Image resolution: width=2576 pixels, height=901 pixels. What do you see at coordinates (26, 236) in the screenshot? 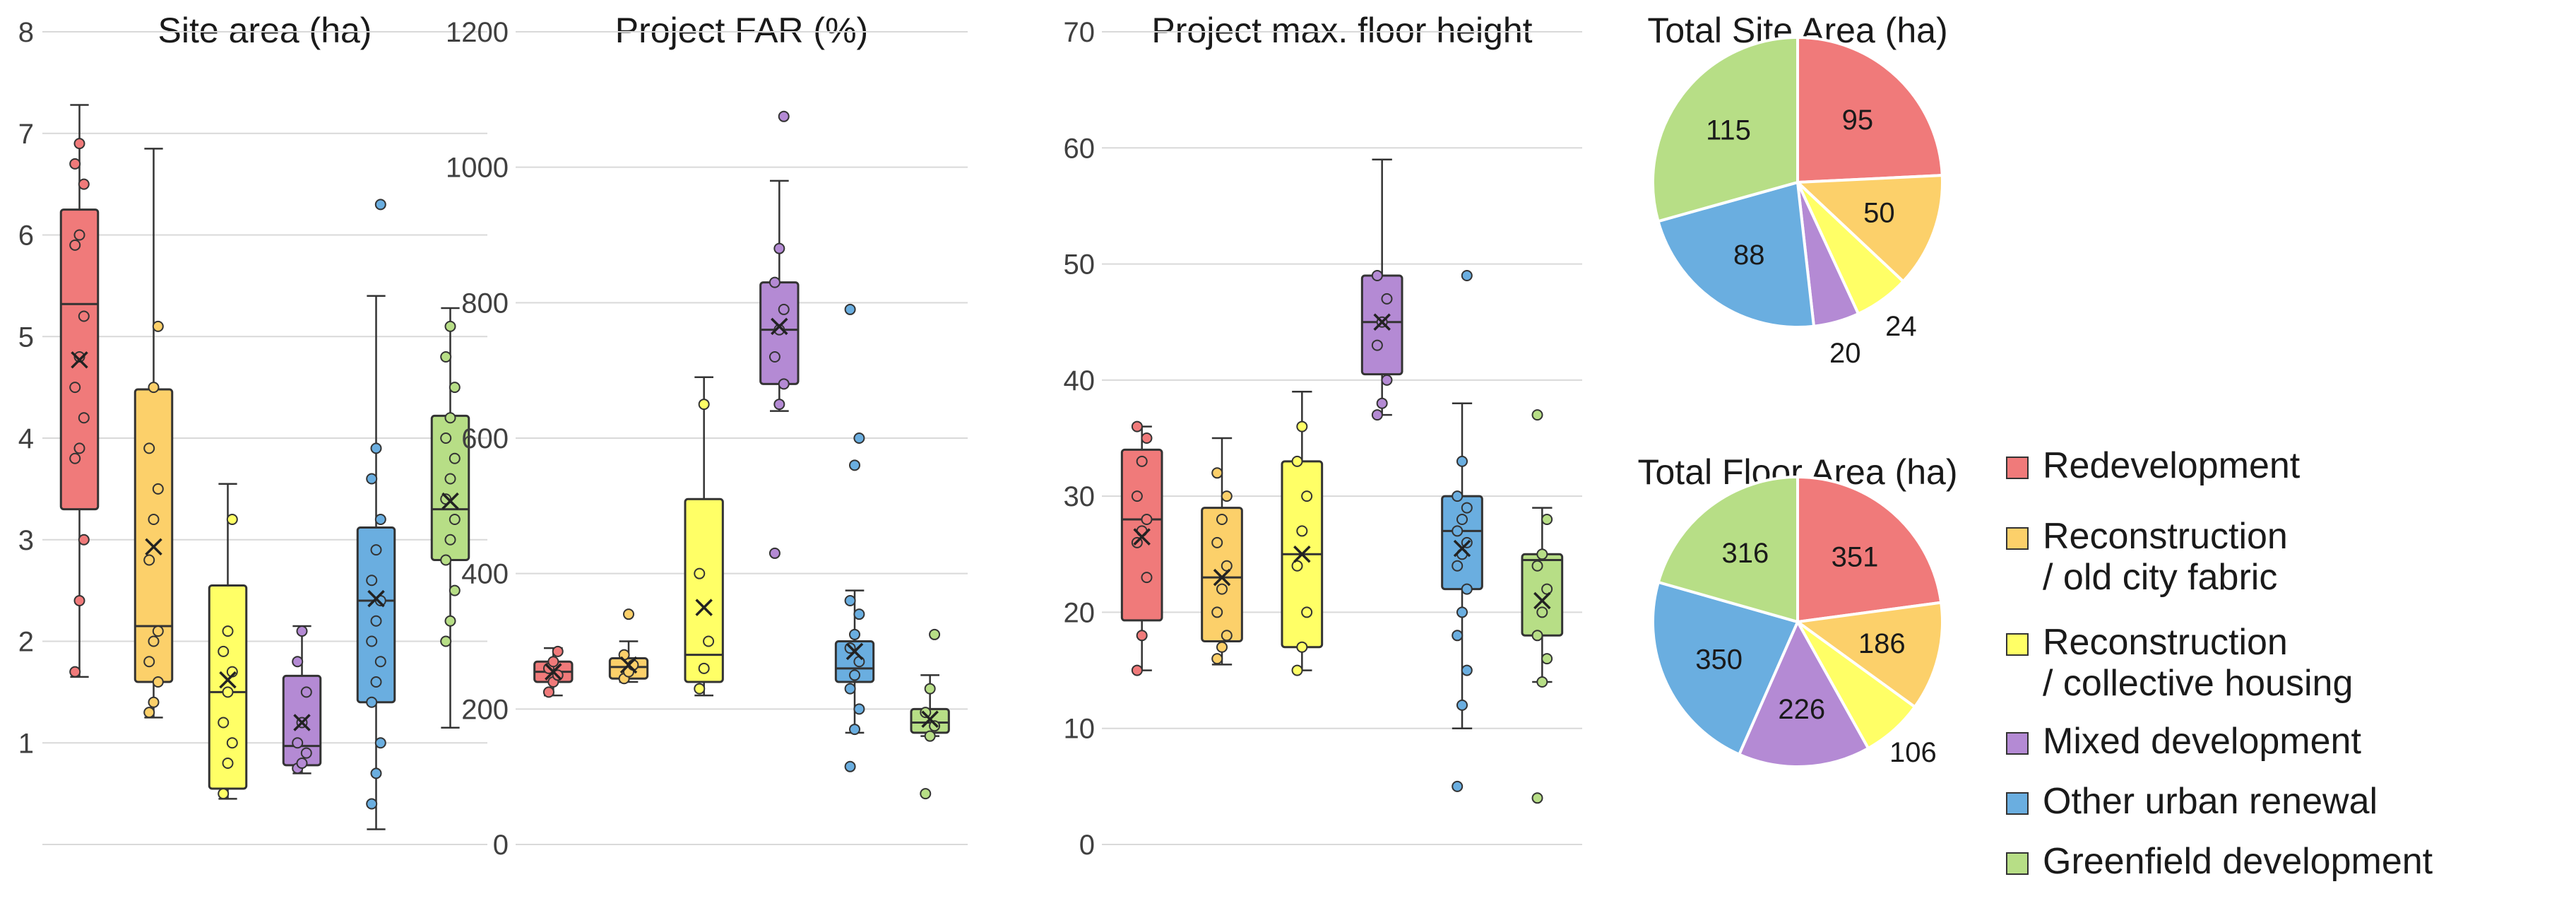
I see `y-tick-label: 6` at bounding box center [26, 236].